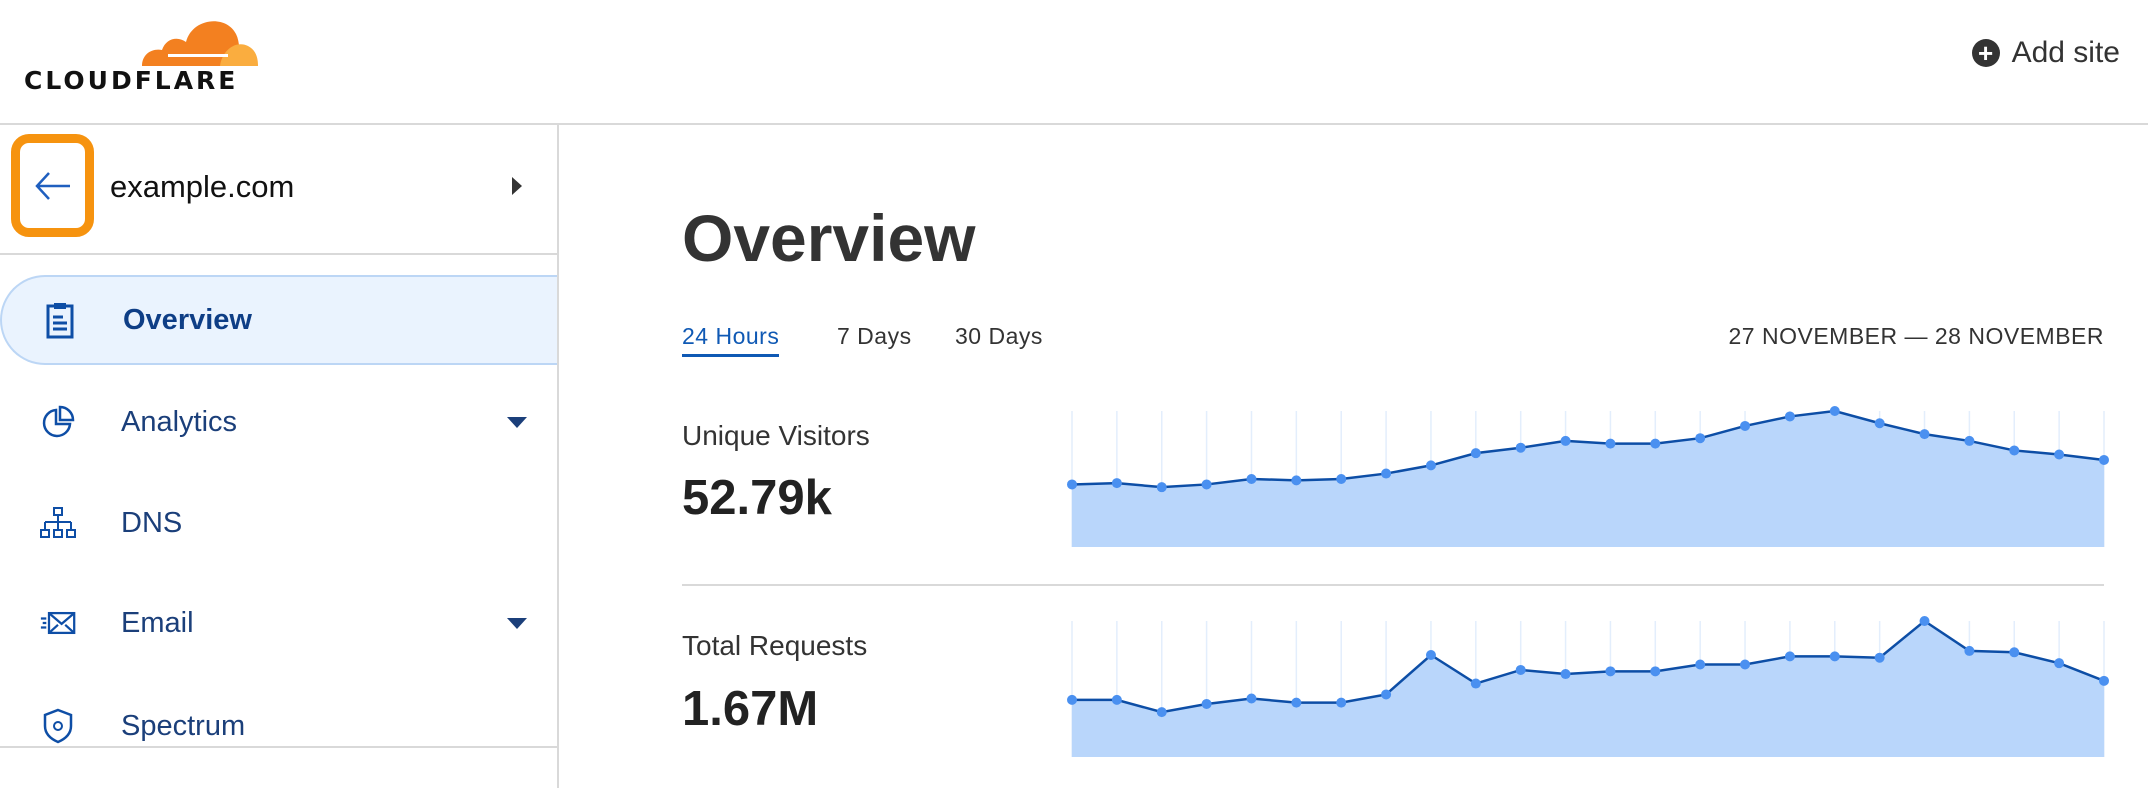 The image size is (2148, 788). What do you see at coordinates (1393, 585) in the screenshot?
I see `metrics-divider` at bounding box center [1393, 585].